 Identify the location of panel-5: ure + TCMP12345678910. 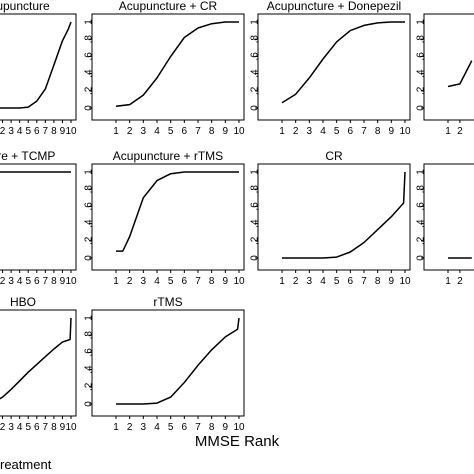
(38, 218).